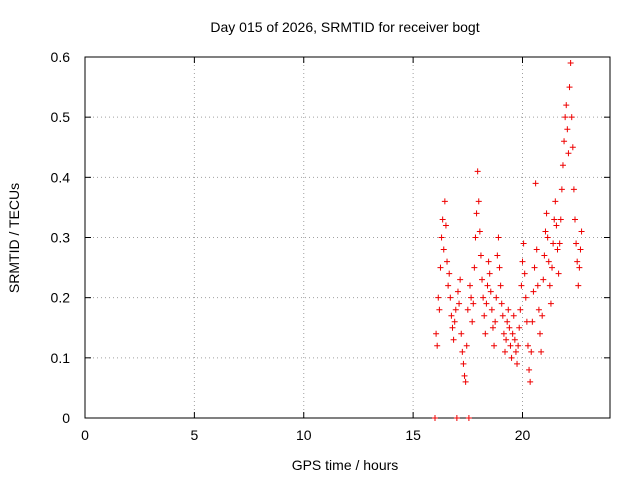 The height and width of the screenshot is (480, 640). Describe the element at coordinates (61, 298) in the screenshot. I see `y-tick-label: 0.2` at that location.